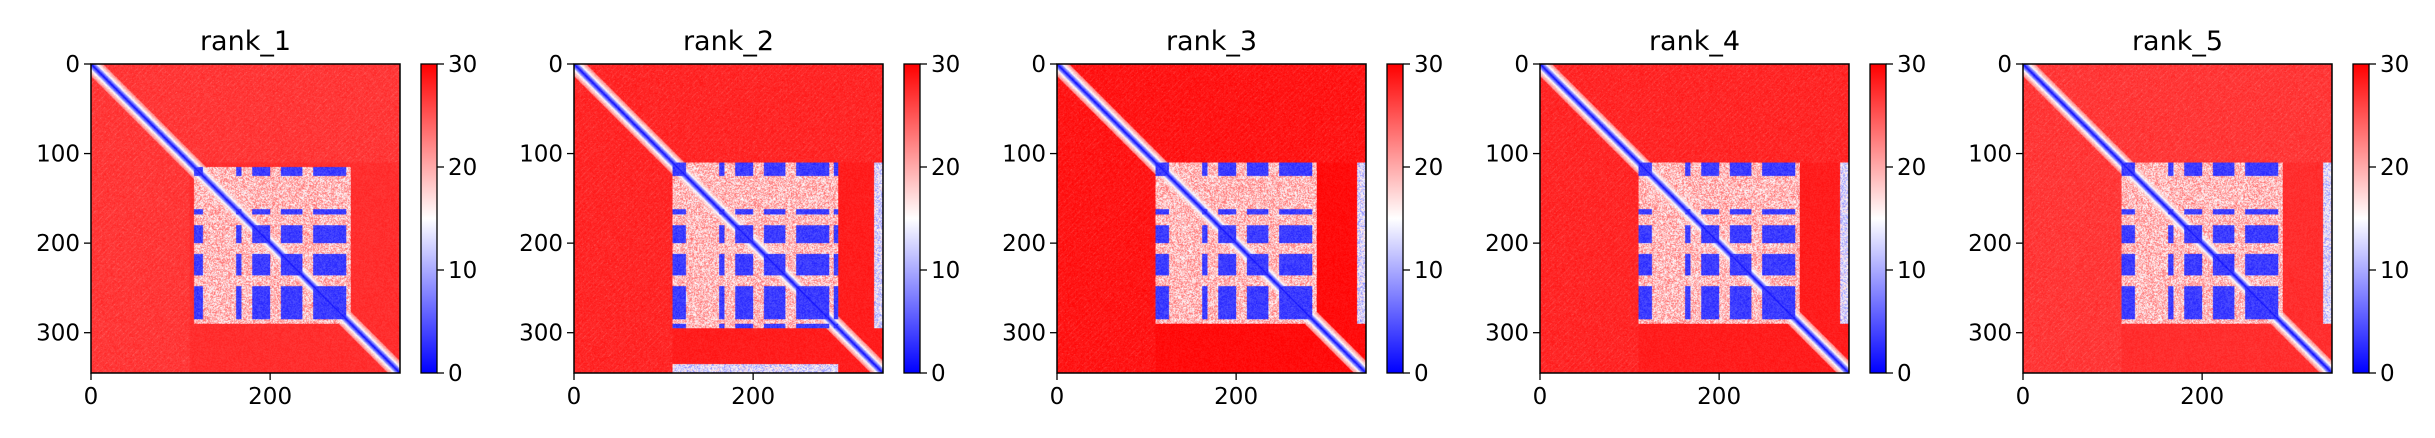 The height and width of the screenshot is (438, 2435). Describe the element at coordinates (1211, 41) in the screenshot. I see `chart-title: rank_3` at that location.